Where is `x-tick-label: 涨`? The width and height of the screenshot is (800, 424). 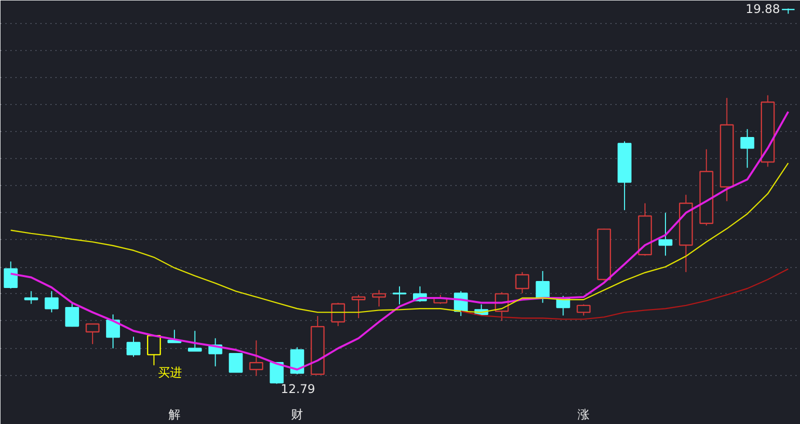 x-tick-label: 涨 is located at coordinates (584, 415).